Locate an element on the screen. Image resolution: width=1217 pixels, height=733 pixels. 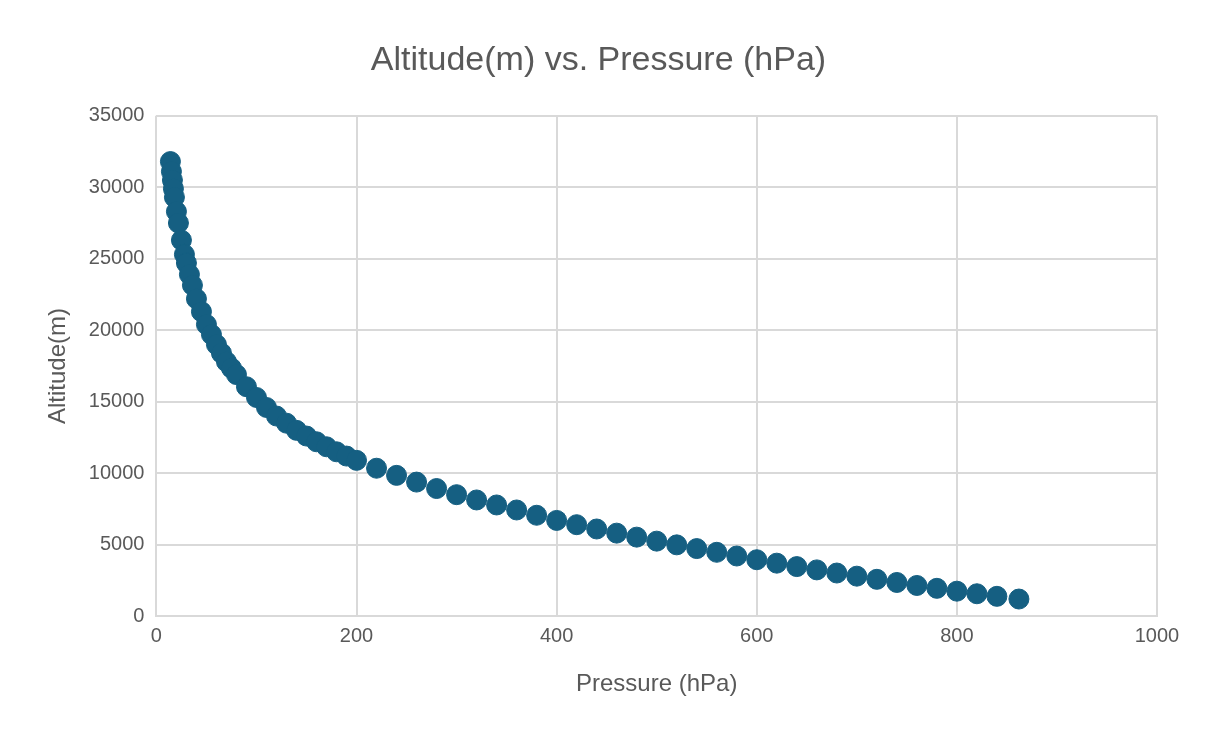
x-tick-label: 0 is located at coordinates (156, 634).